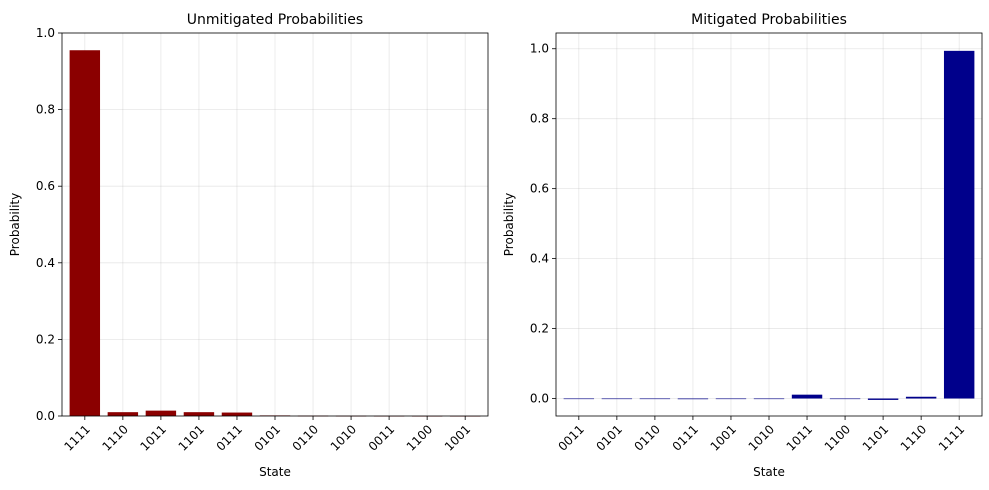  I want to click on chart-title: Unmitigated Probabilities, so click(275, 20).